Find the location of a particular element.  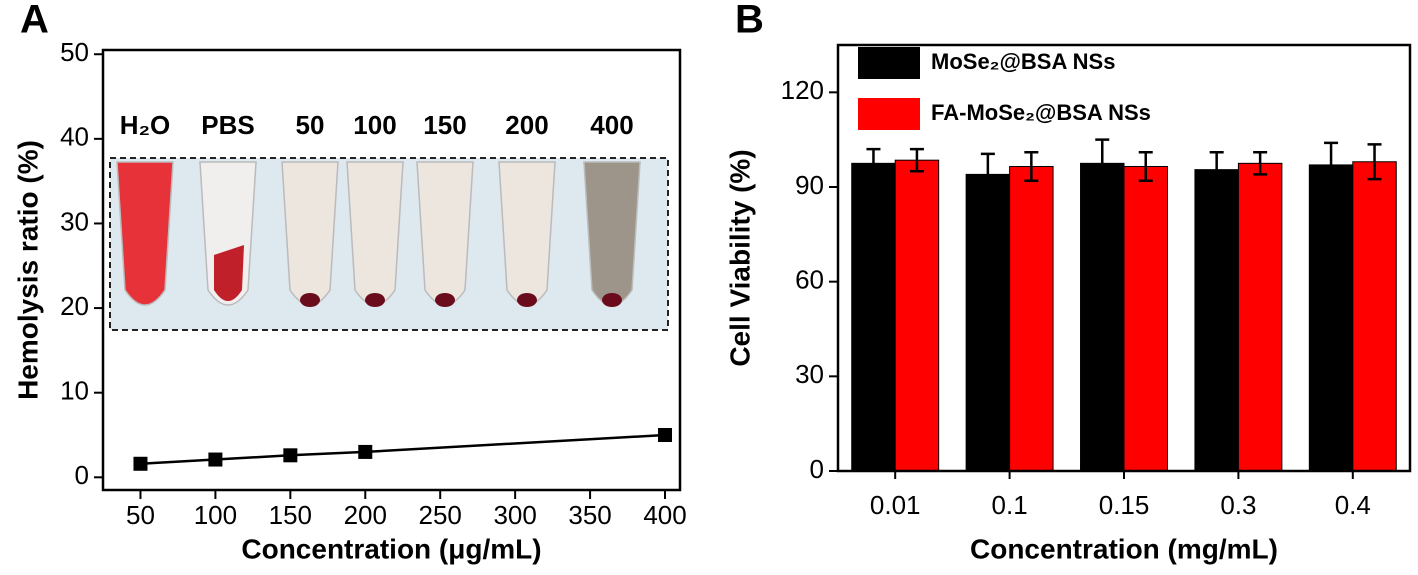

x-tick-label: 0.1 is located at coordinates (1010, 505).